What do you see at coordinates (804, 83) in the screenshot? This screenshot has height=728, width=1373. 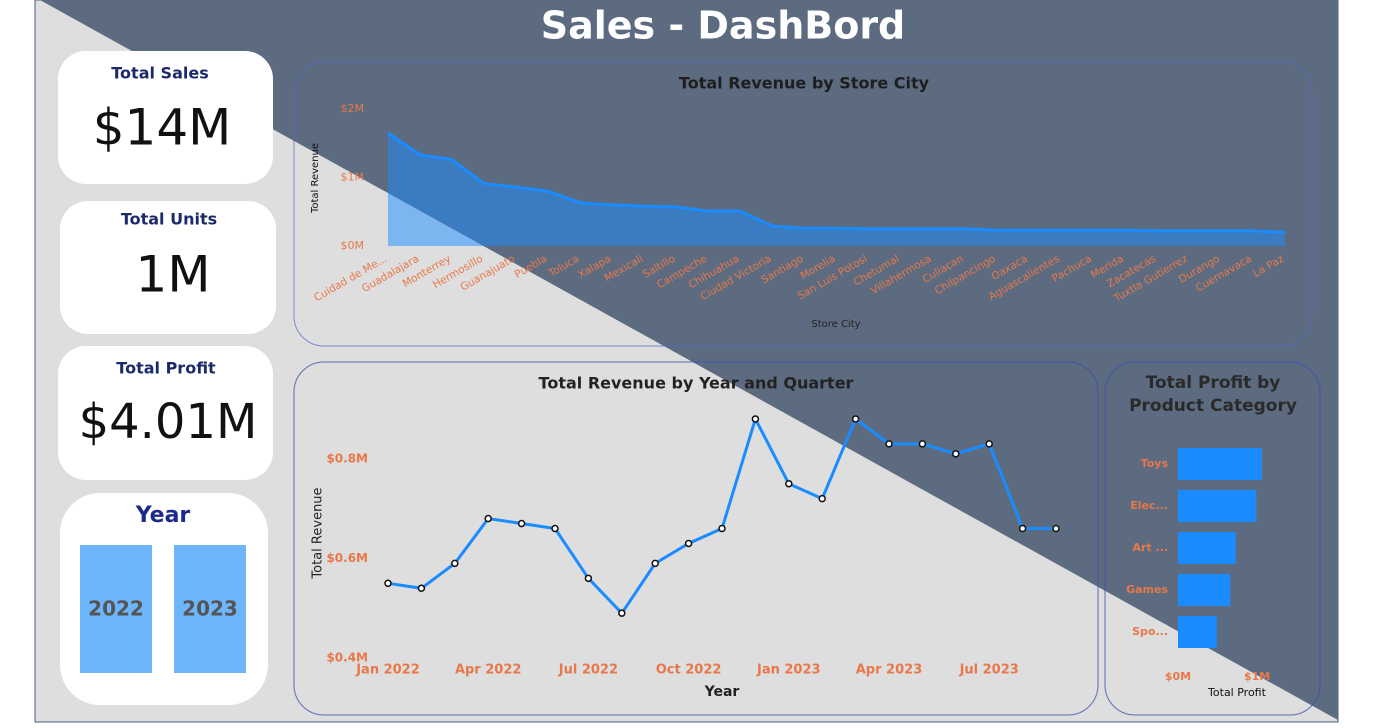 I see `chart-title: Total Revenue by Store City` at bounding box center [804, 83].